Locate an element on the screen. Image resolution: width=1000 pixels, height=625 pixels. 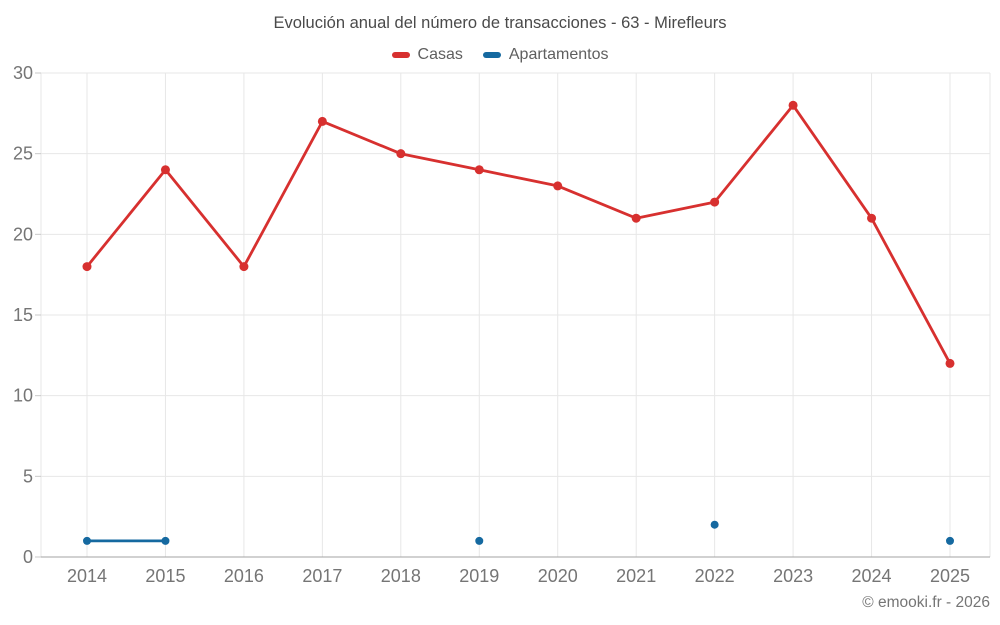
legend-item-apartamentos: Apartamentos is located at coordinates (545, 55).